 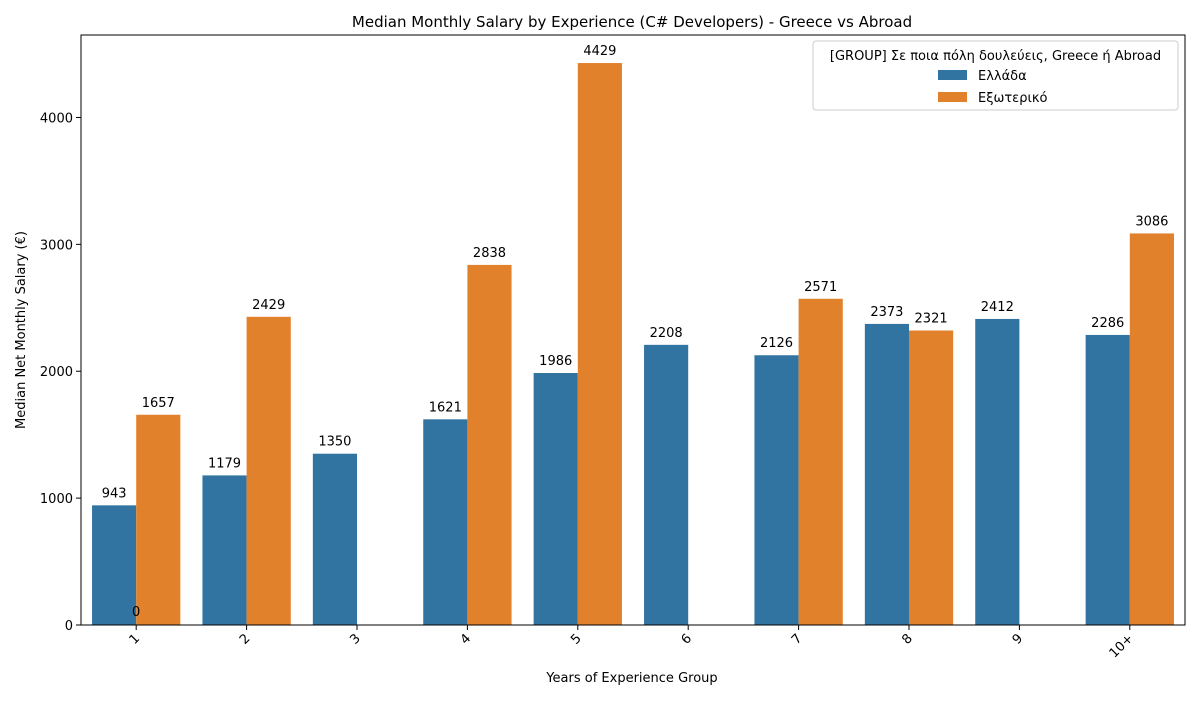 I want to click on x-tick-label: 5, so click(x=576, y=639).